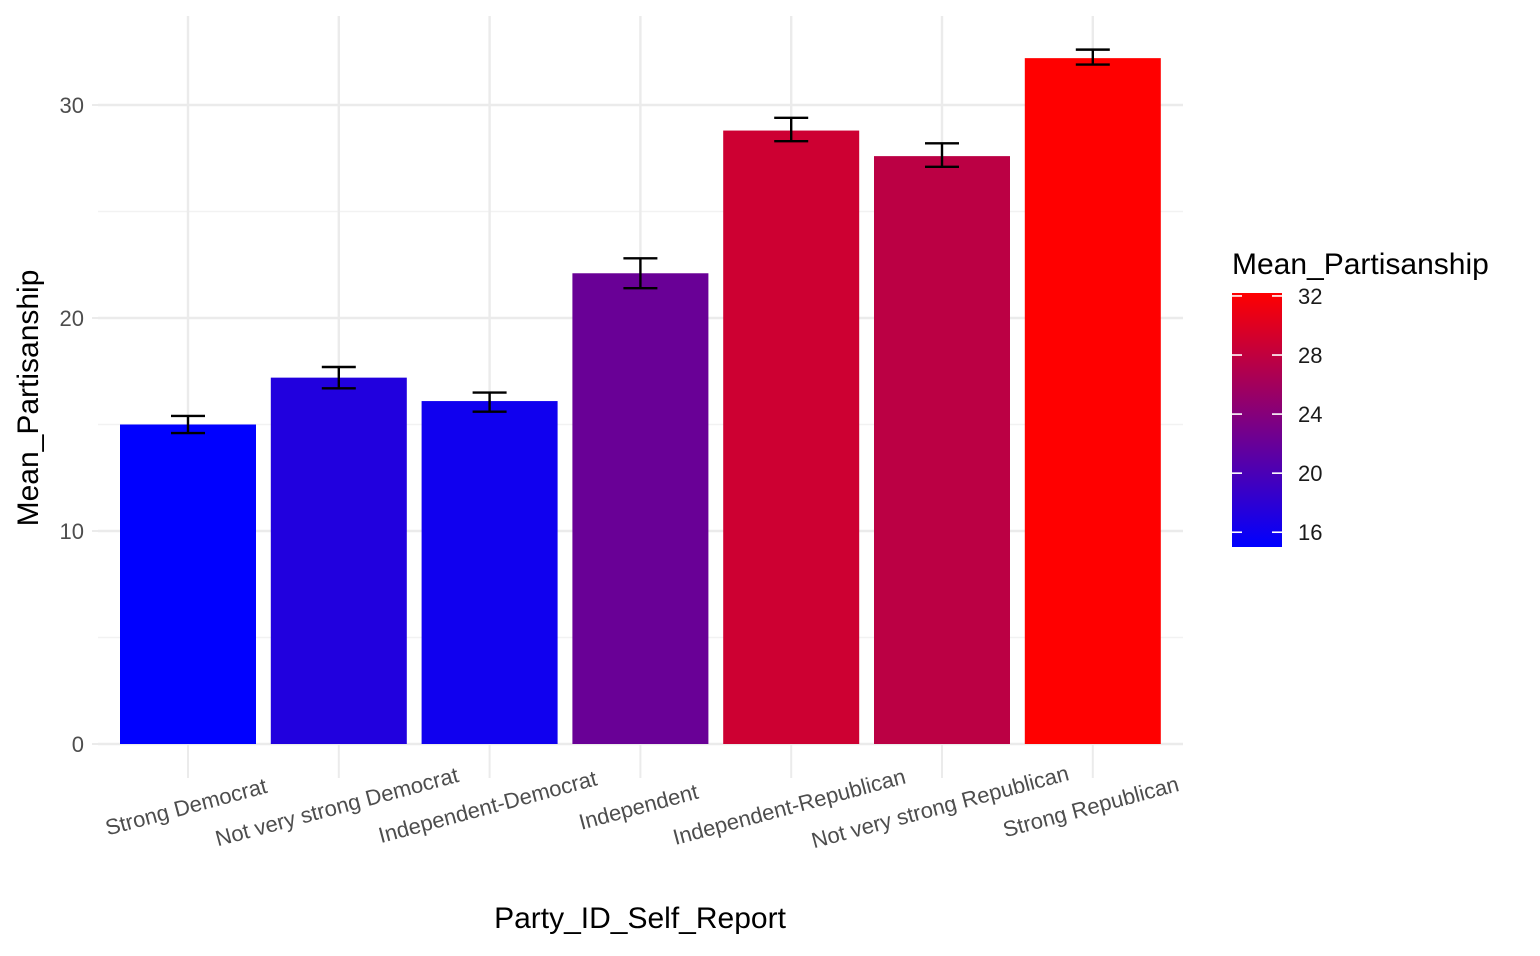 This screenshot has width=1540, height=956. Describe the element at coordinates (1360, 397) in the screenshot. I see `color-legend: Mean_Partisanship 16 20 24 28 32` at that location.